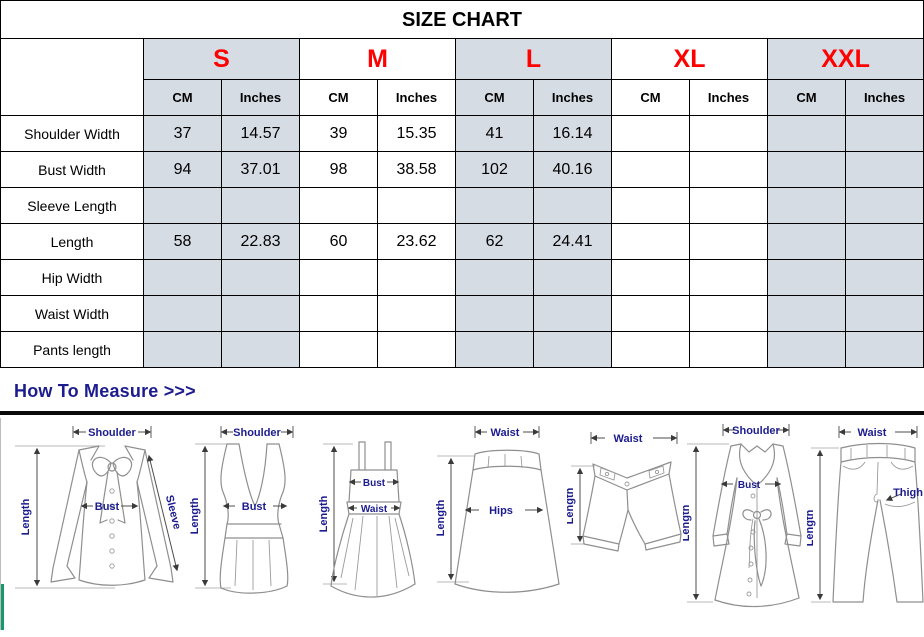 The image size is (924, 637). What do you see at coordinates (687, 522) in the screenshot?
I see `coat-length-label: Length` at bounding box center [687, 522].